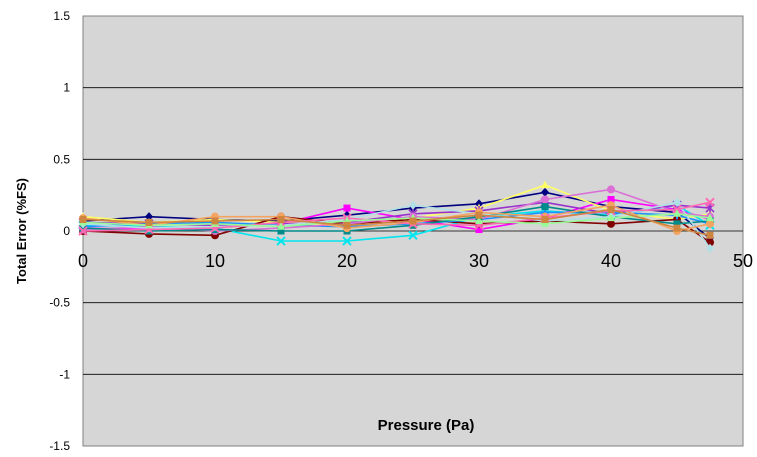 The image size is (757, 457). I want to click on y-axis-label: Total Error (%FS), so click(21, 231).